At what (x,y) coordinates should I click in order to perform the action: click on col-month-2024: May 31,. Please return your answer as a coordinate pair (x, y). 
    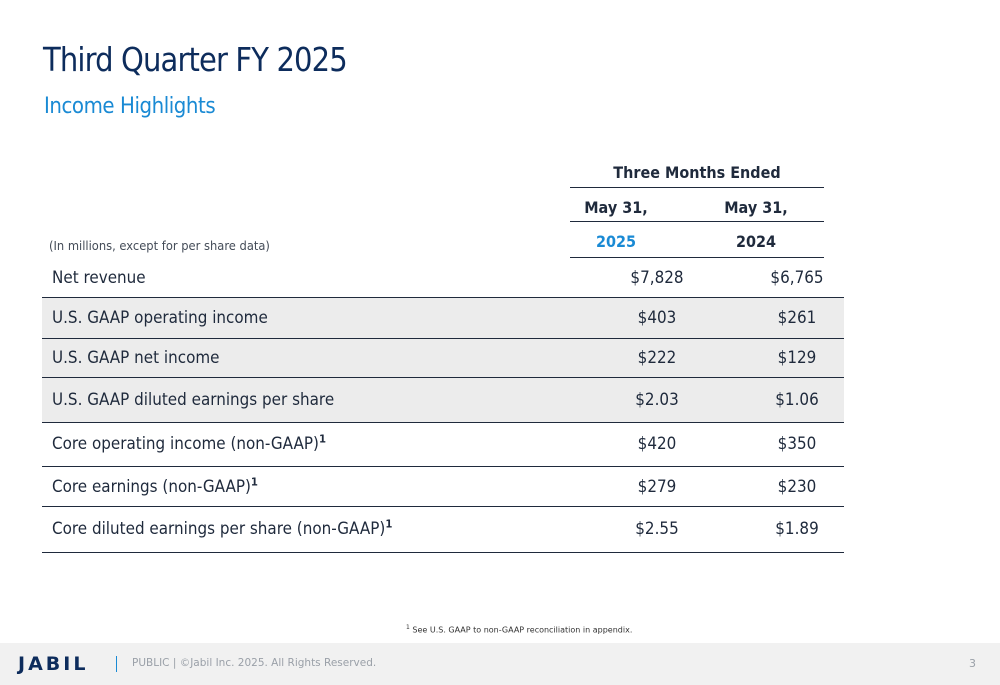
    Looking at the image, I should click on (756, 207).